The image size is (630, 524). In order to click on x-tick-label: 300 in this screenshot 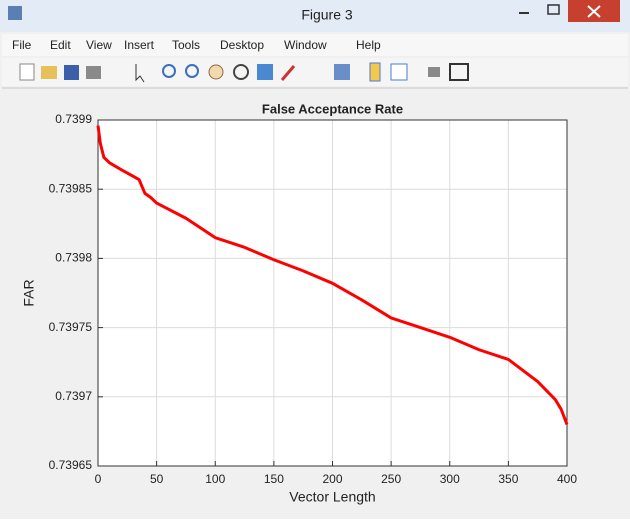, I will do `click(450, 479)`.